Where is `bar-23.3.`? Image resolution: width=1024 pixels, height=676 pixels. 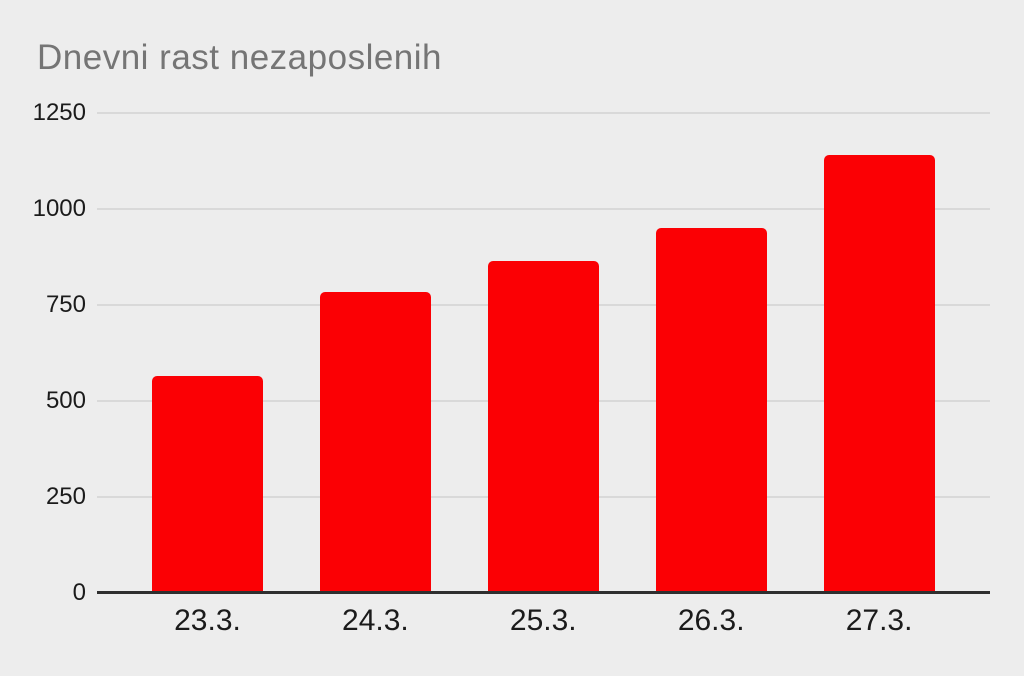 bar-23.3. is located at coordinates (207, 484).